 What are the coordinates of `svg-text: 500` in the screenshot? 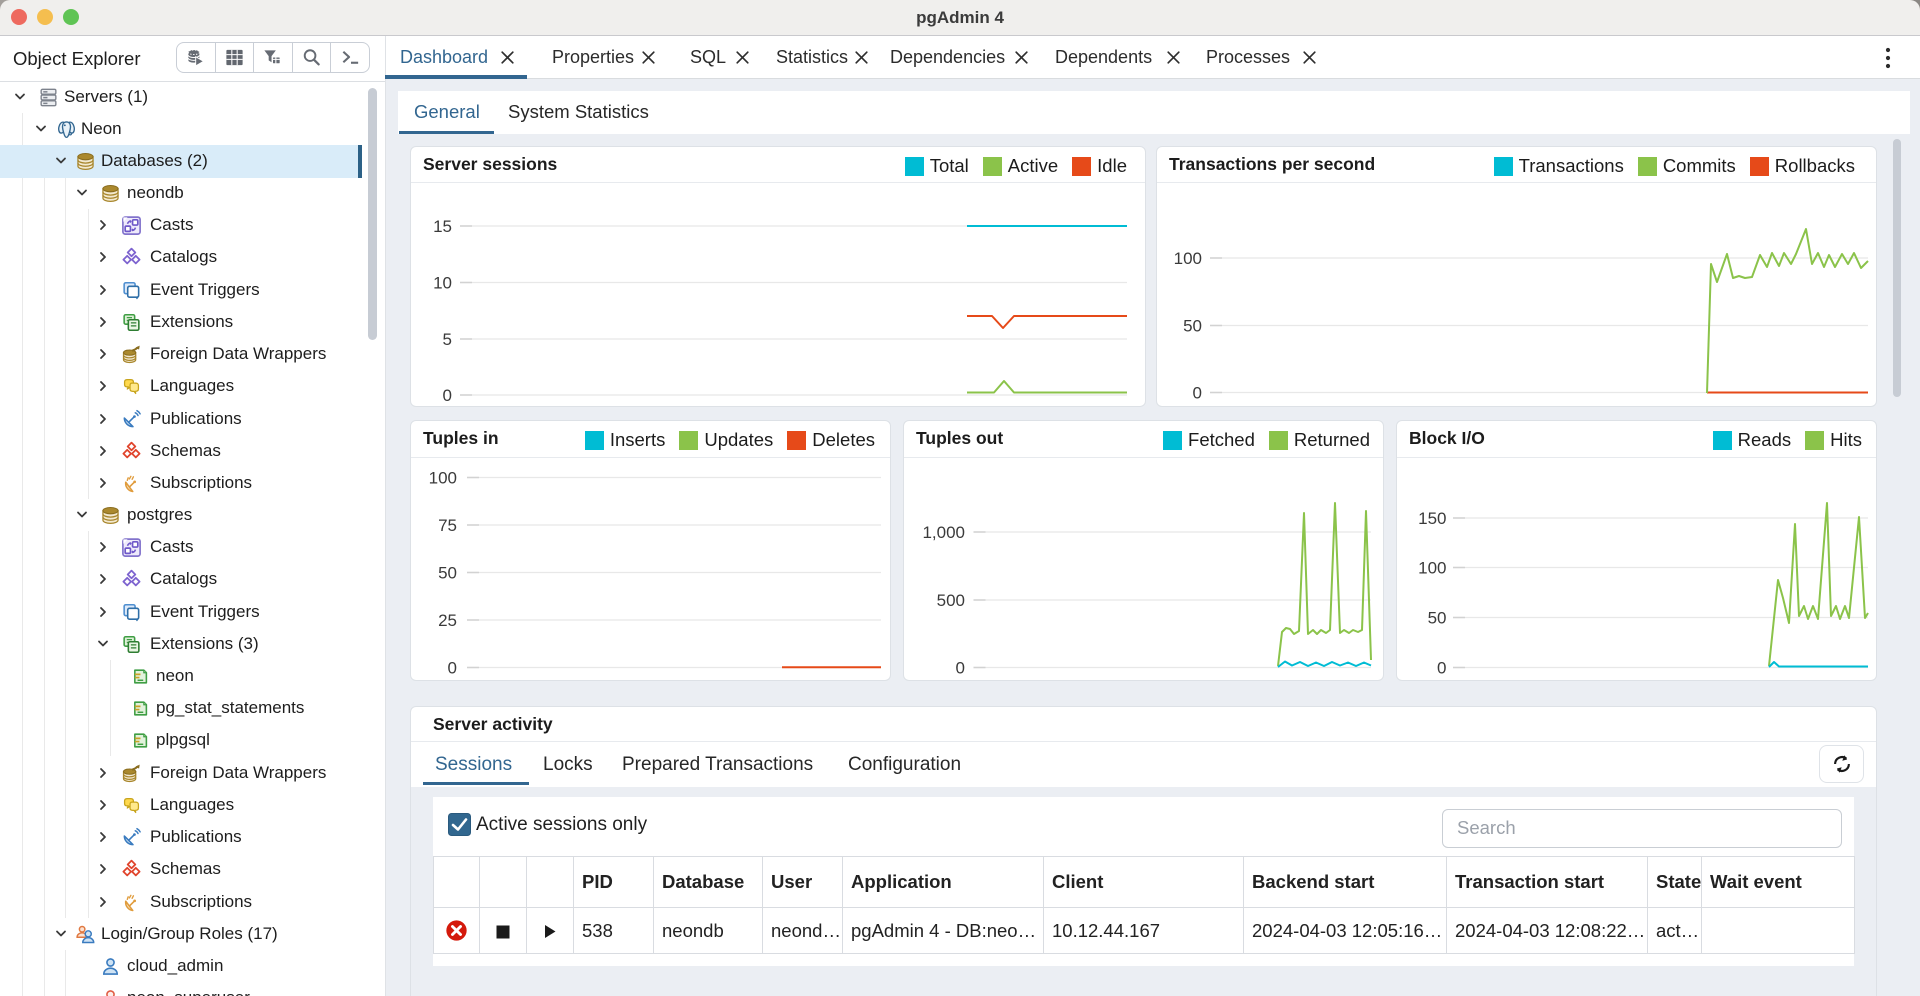 It's located at (951, 600).